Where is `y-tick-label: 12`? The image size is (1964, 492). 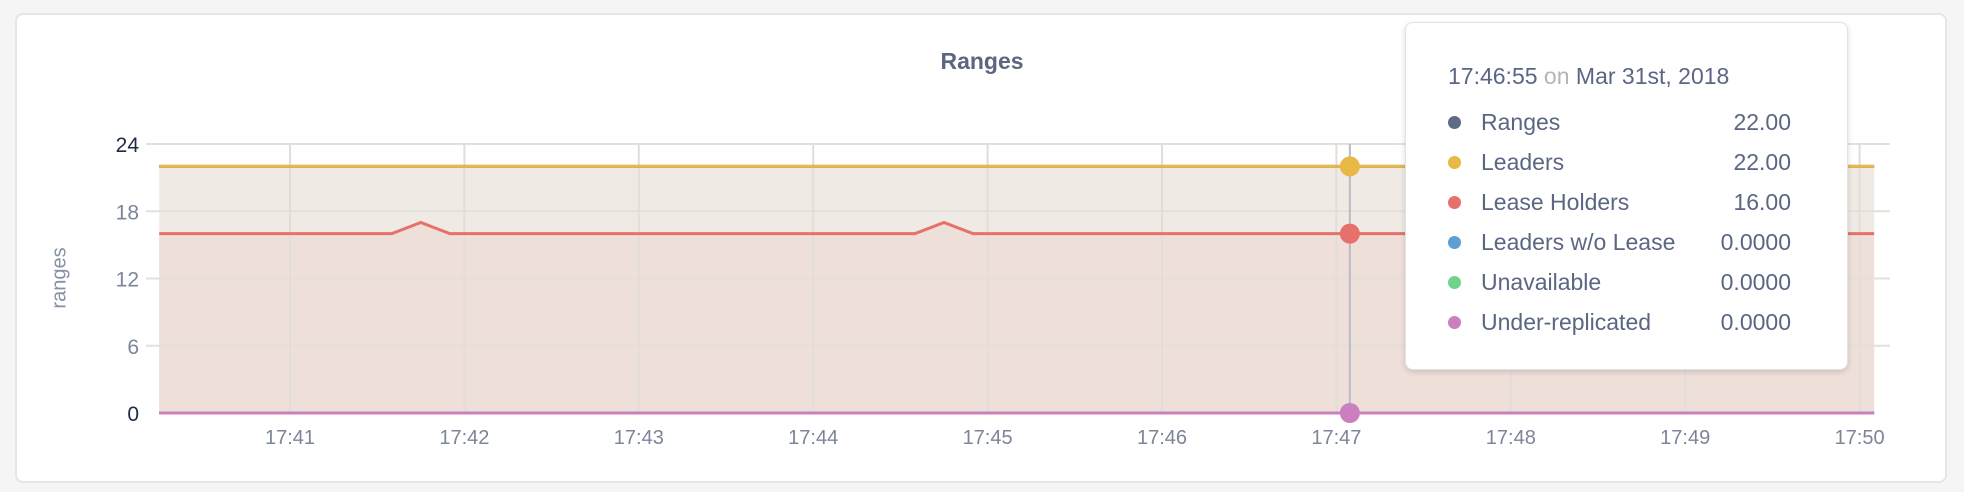 y-tick-label: 12 is located at coordinates (127, 280).